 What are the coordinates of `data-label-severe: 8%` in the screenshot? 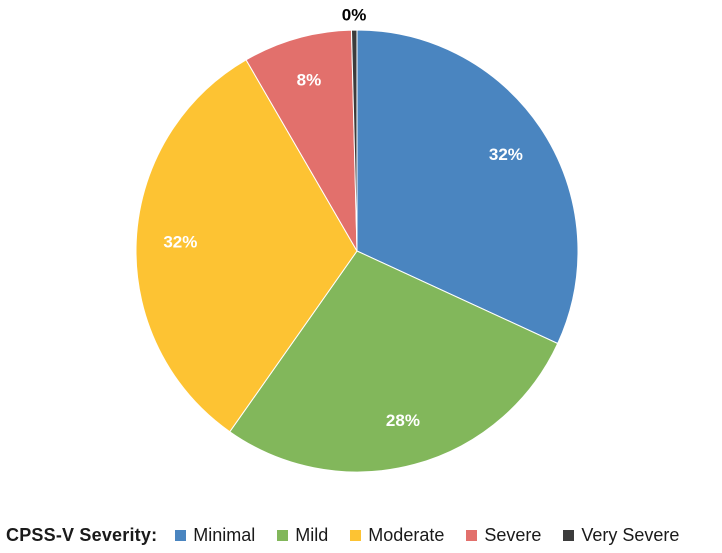 It's located at (309, 79).